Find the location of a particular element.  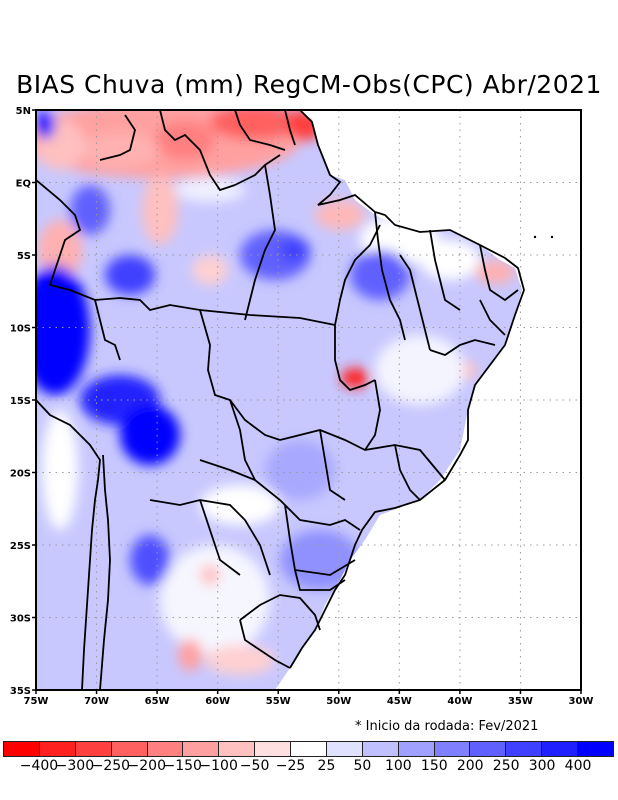

x-tick-label: 75W is located at coordinates (36, 701).